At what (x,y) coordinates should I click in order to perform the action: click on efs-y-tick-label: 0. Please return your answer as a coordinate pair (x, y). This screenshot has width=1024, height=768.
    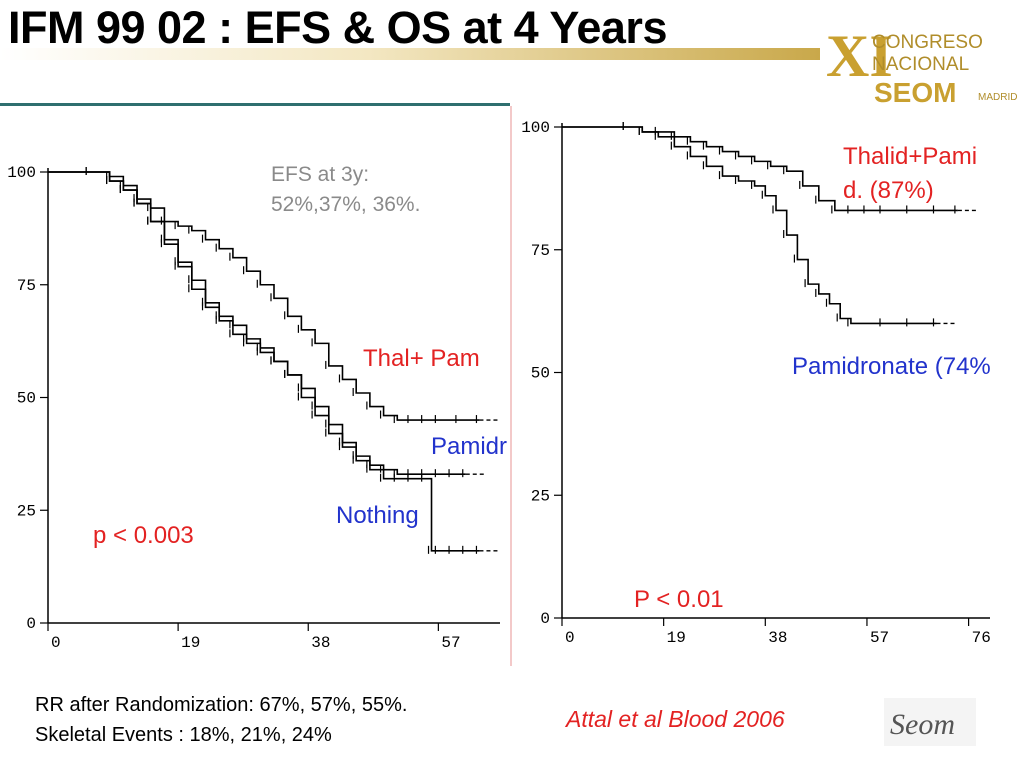
    Looking at the image, I should click on (31, 624).